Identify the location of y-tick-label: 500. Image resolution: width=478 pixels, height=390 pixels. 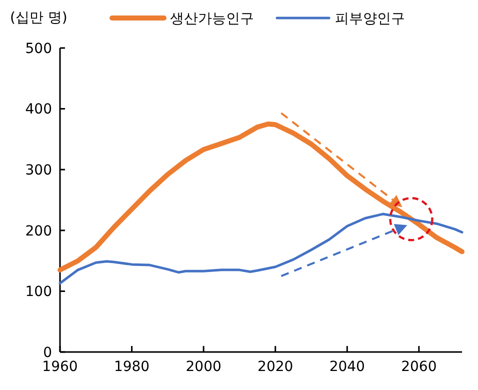
(38, 48).